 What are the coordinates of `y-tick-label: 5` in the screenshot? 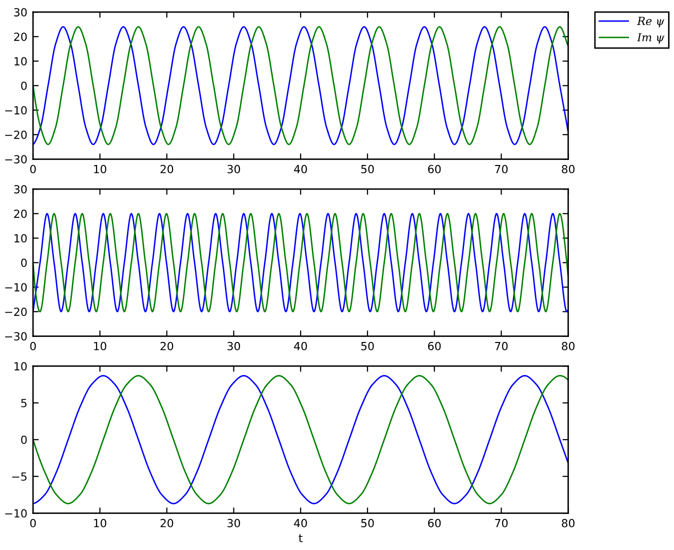 It's located at (23, 403).